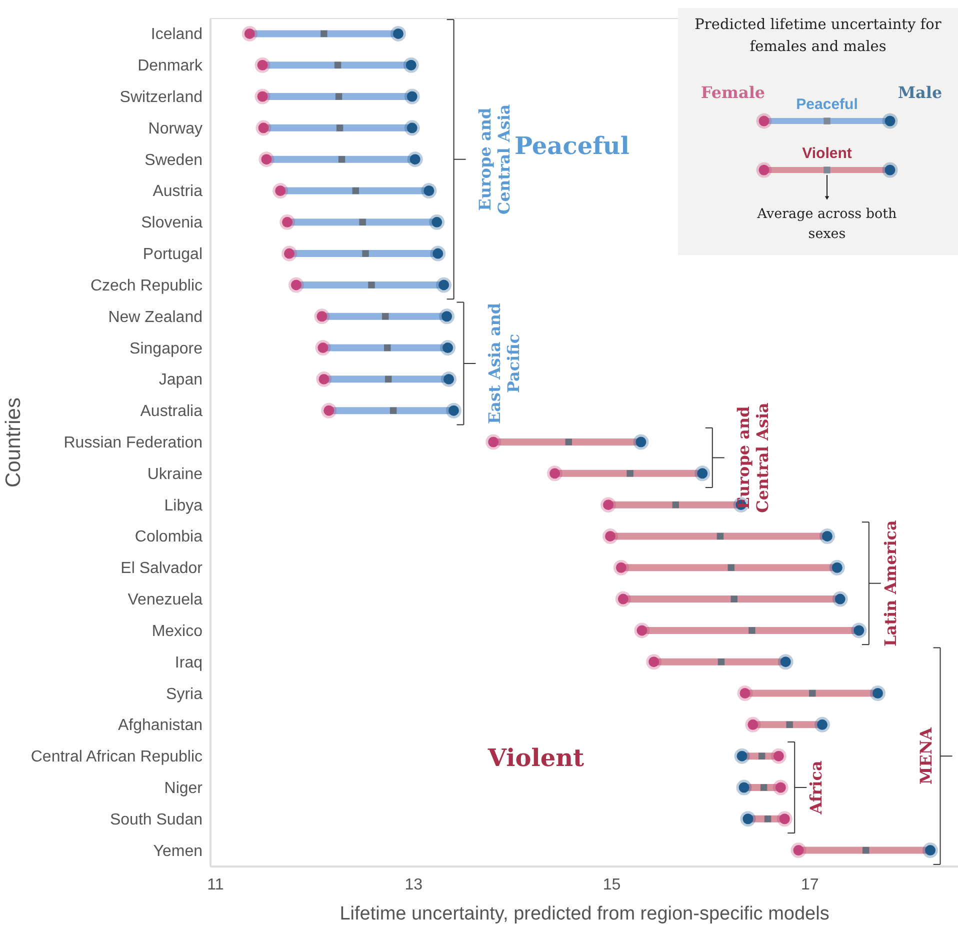 The height and width of the screenshot is (931, 958). What do you see at coordinates (585, 914) in the screenshot?
I see `x-axis-title: Lifetime uncertainty, predicted from region-specific models` at bounding box center [585, 914].